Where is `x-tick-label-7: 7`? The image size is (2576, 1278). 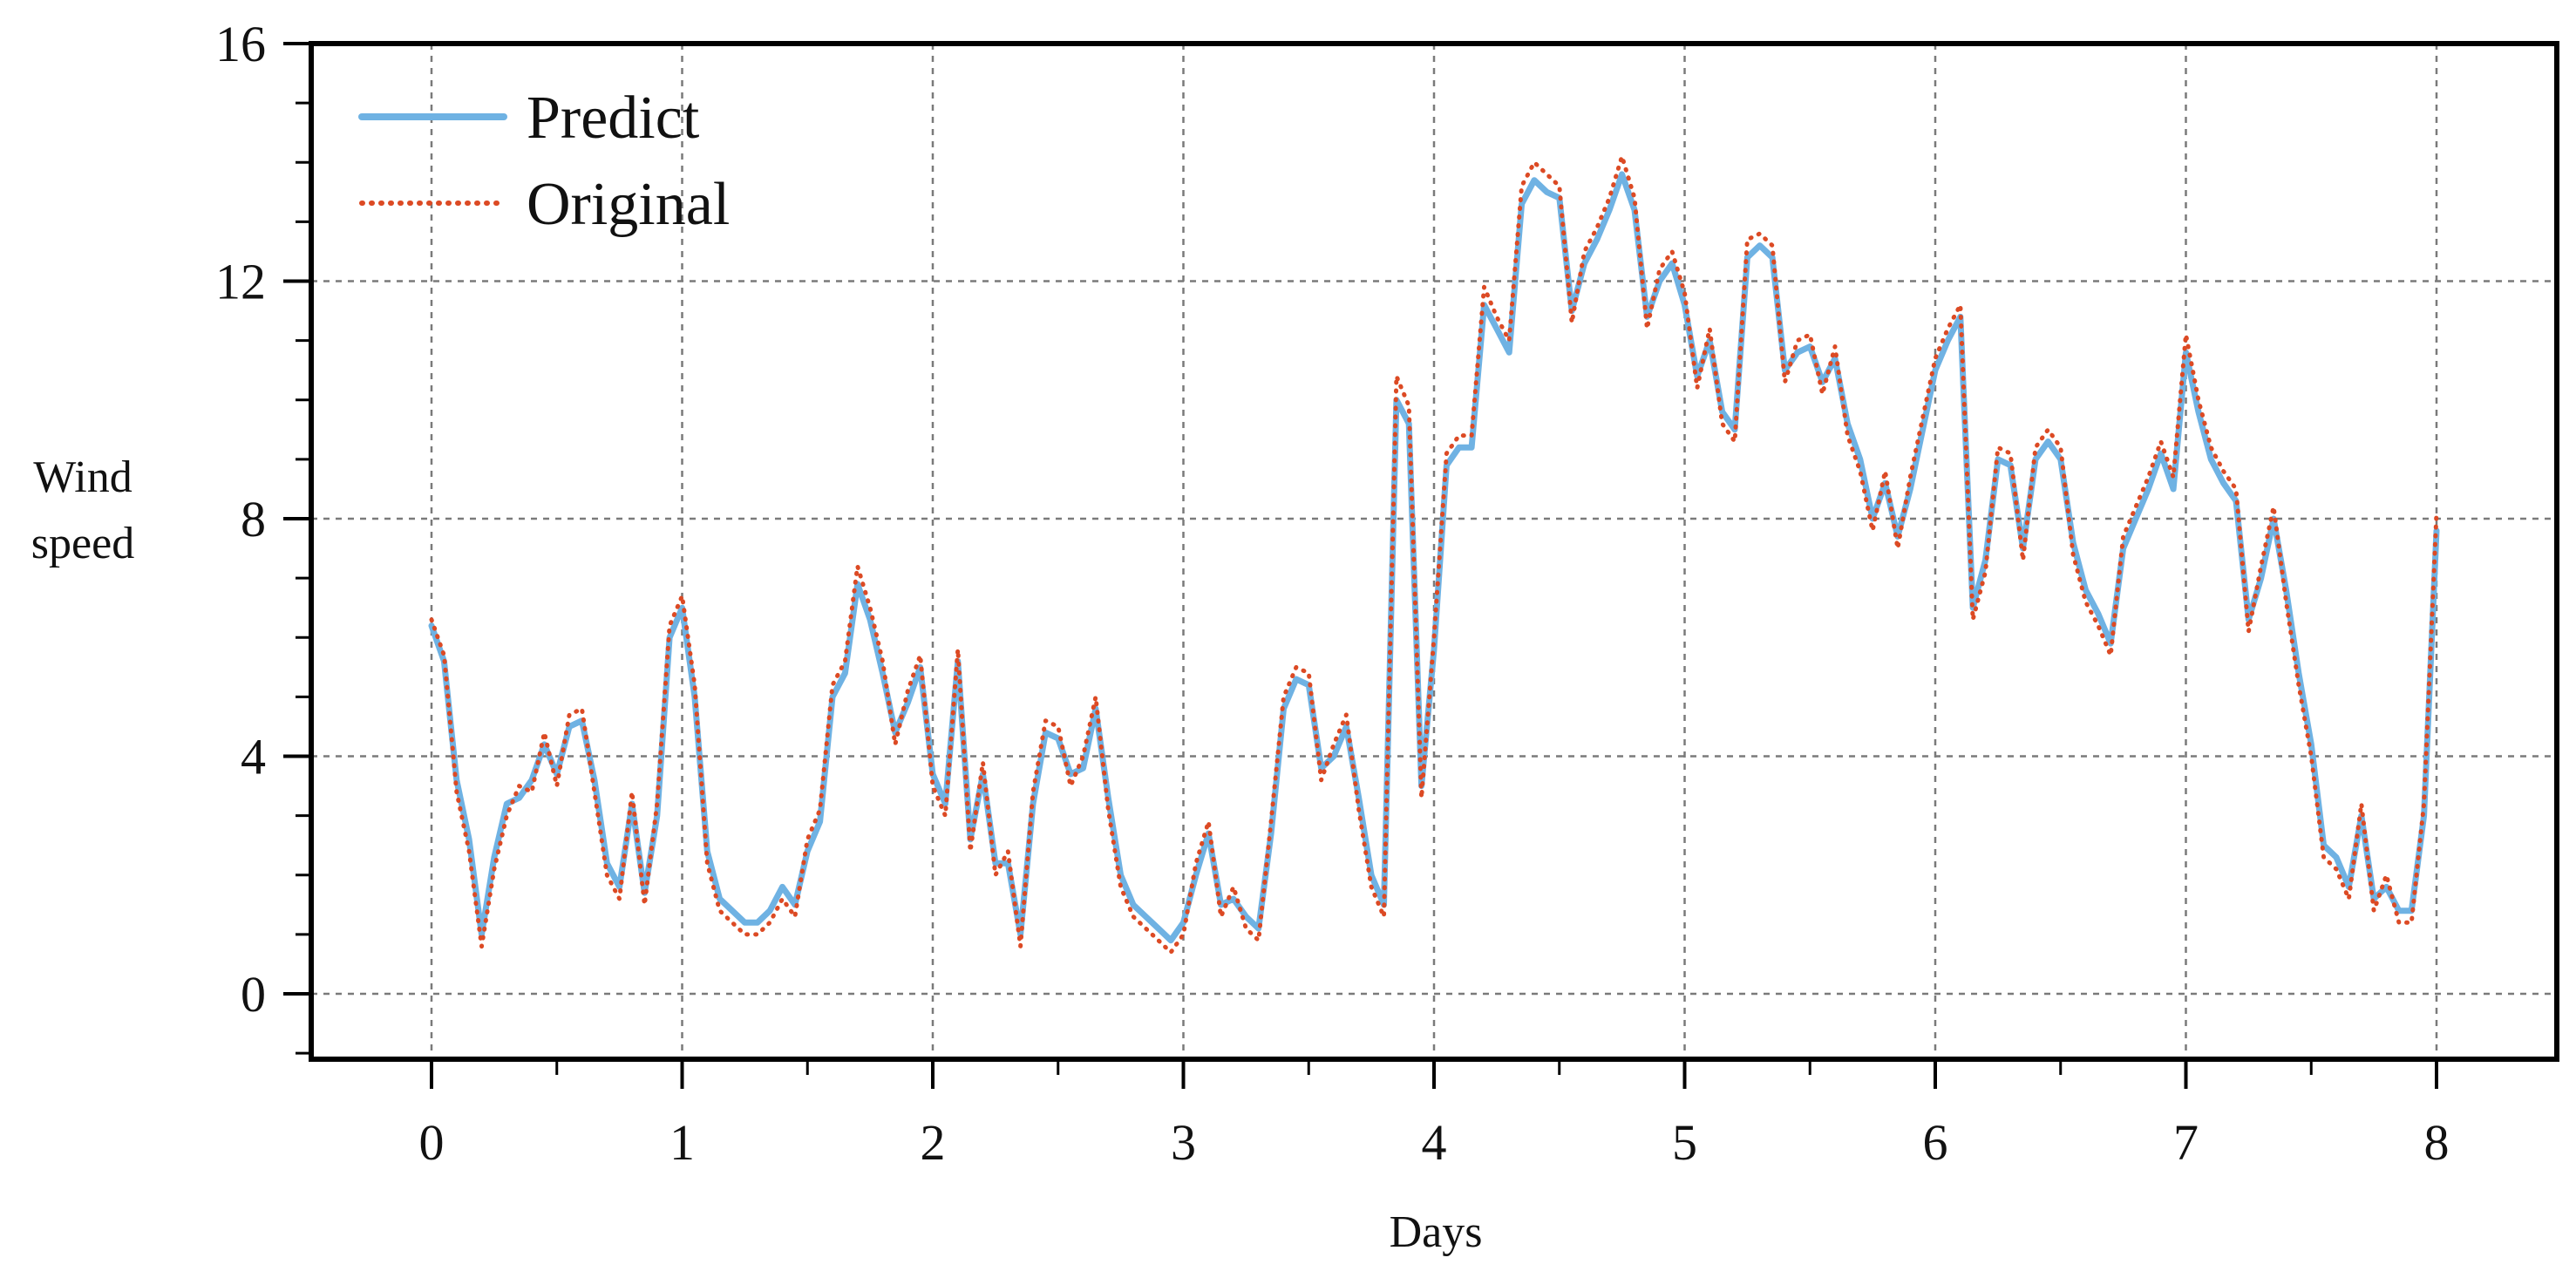
x-tick-label-7: 7 is located at coordinates (2186, 1142).